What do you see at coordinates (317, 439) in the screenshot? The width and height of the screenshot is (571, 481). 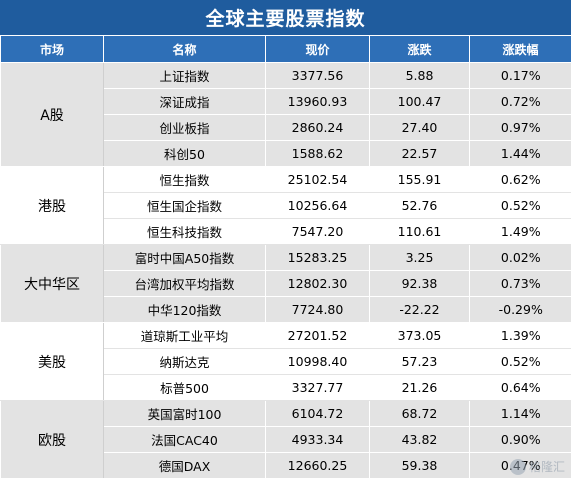 I see `price-cell: 4933.34` at bounding box center [317, 439].